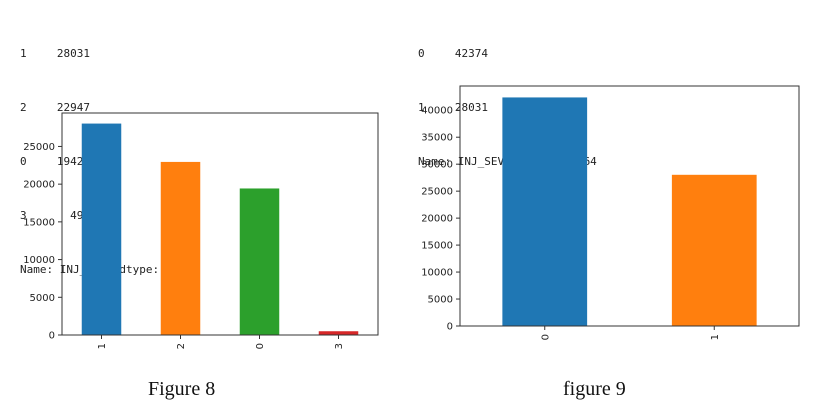  I want to click on y-tick-label: 35000, so click(437, 138).